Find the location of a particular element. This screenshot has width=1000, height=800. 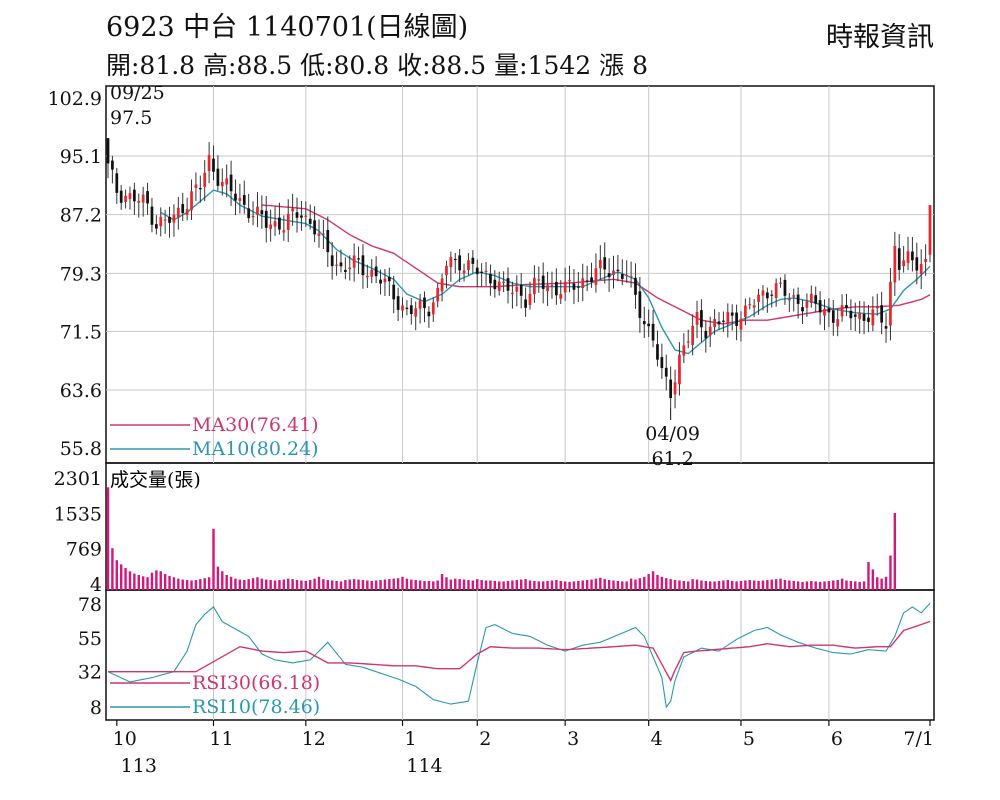

volume-title: 成交量(張) is located at coordinates (155, 480).